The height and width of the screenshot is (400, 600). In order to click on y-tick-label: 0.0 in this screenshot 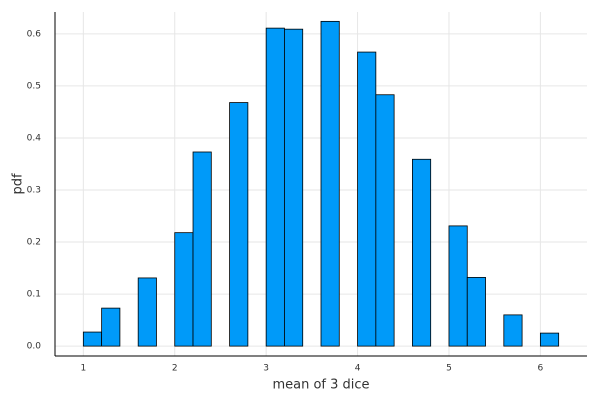, I will do `click(34, 347)`.